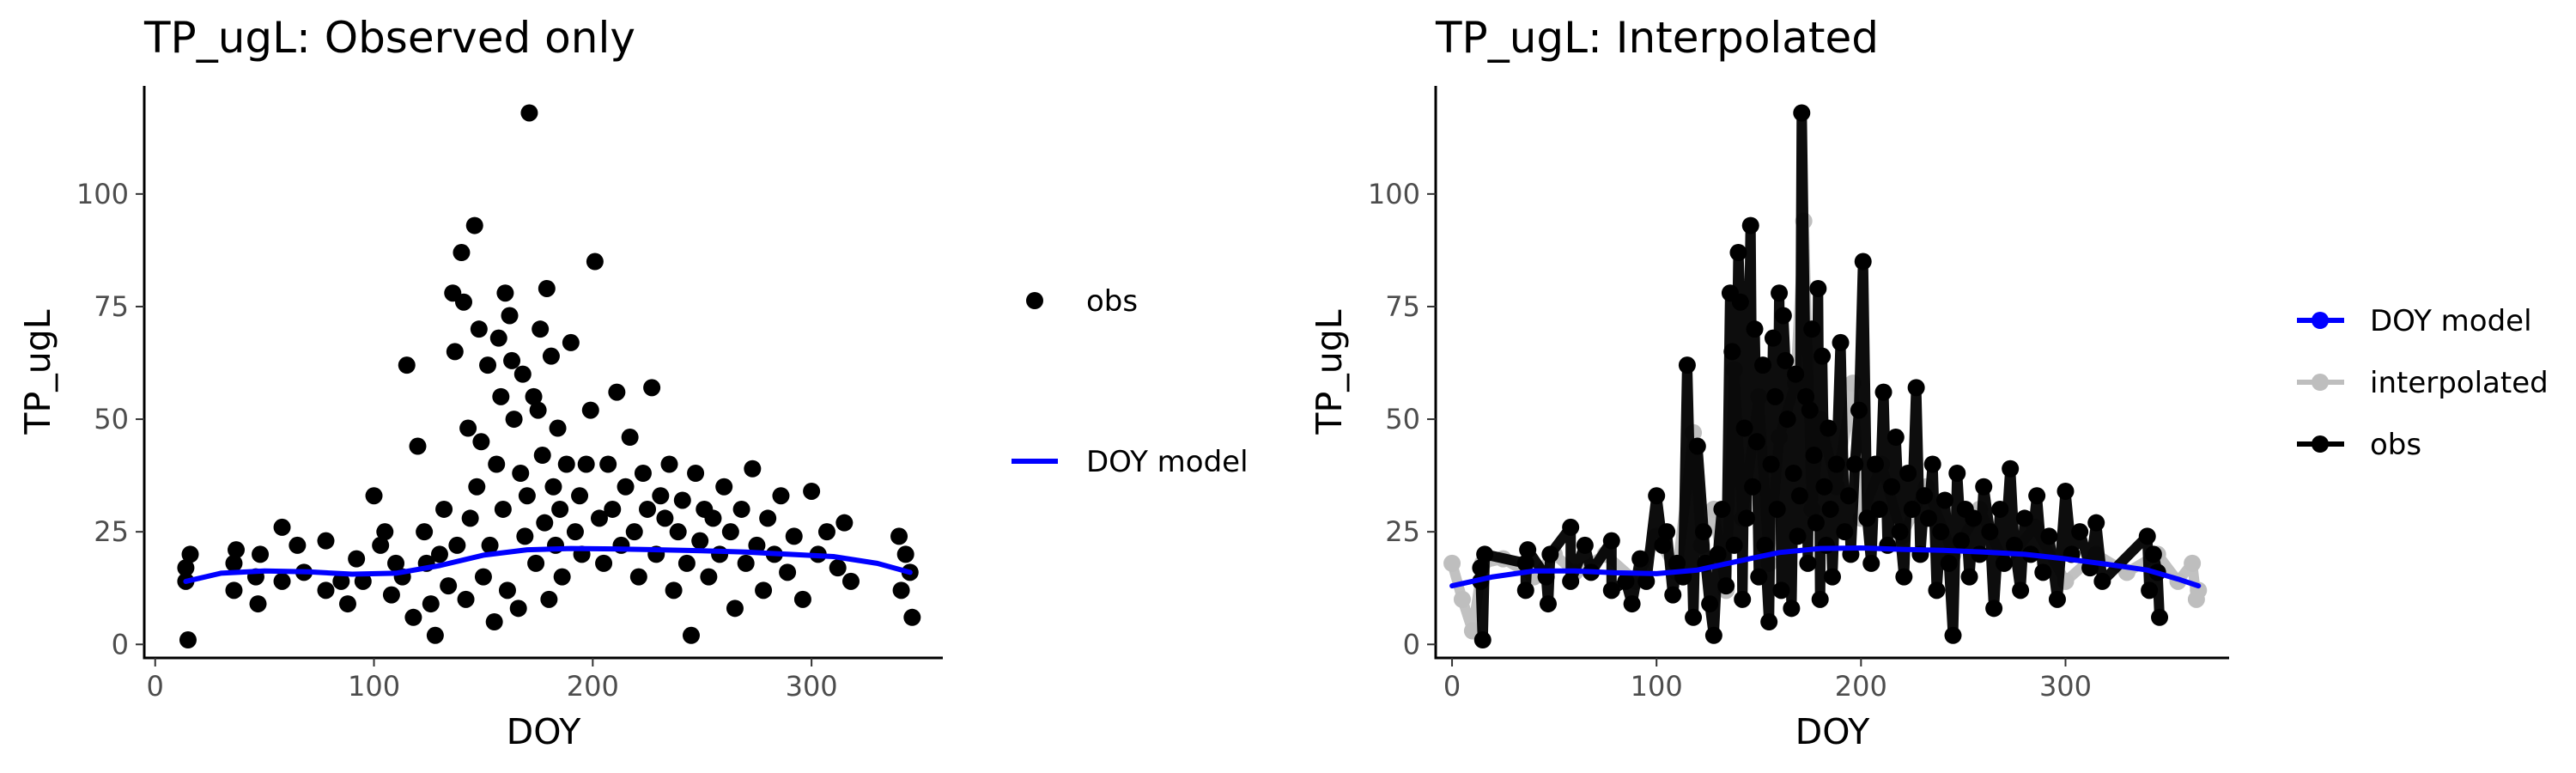 This screenshot has height=773, width=2576. Describe the element at coordinates (2320, 382) in the screenshot. I see `legend-key-point-interpolated` at that location.